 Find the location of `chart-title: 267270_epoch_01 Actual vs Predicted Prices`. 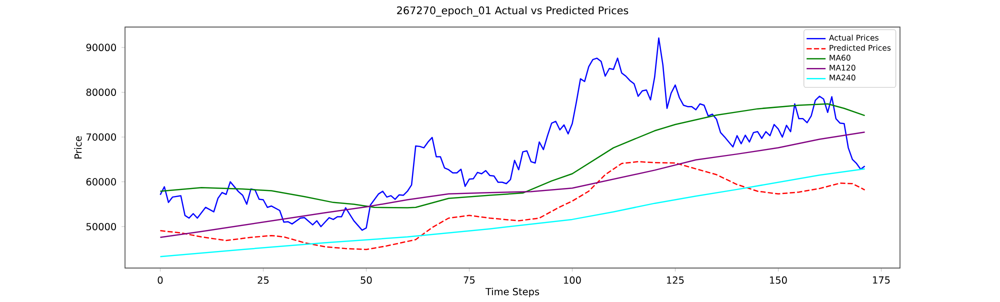

chart-title: 267270_epoch_01 Actual vs Predicted Prices is located at coordinates (512, 11).